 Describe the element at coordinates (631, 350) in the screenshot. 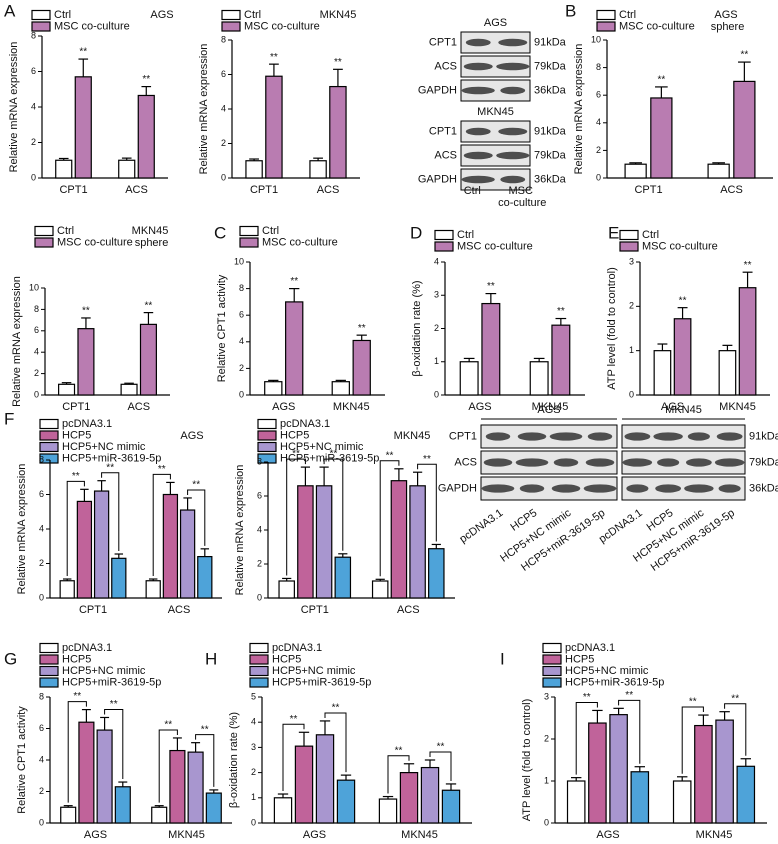

I see `y-tick-label: 1` at that location.